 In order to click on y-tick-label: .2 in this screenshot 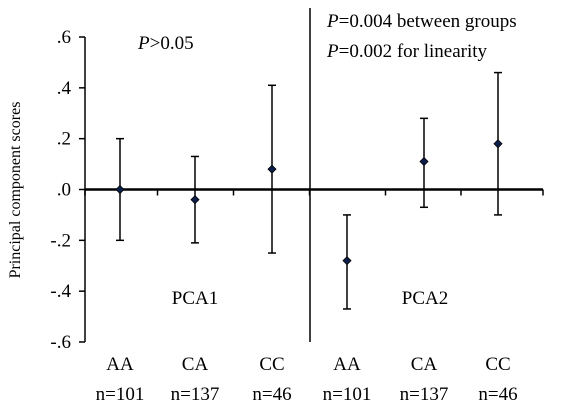, I will do `click(64, 139)`.